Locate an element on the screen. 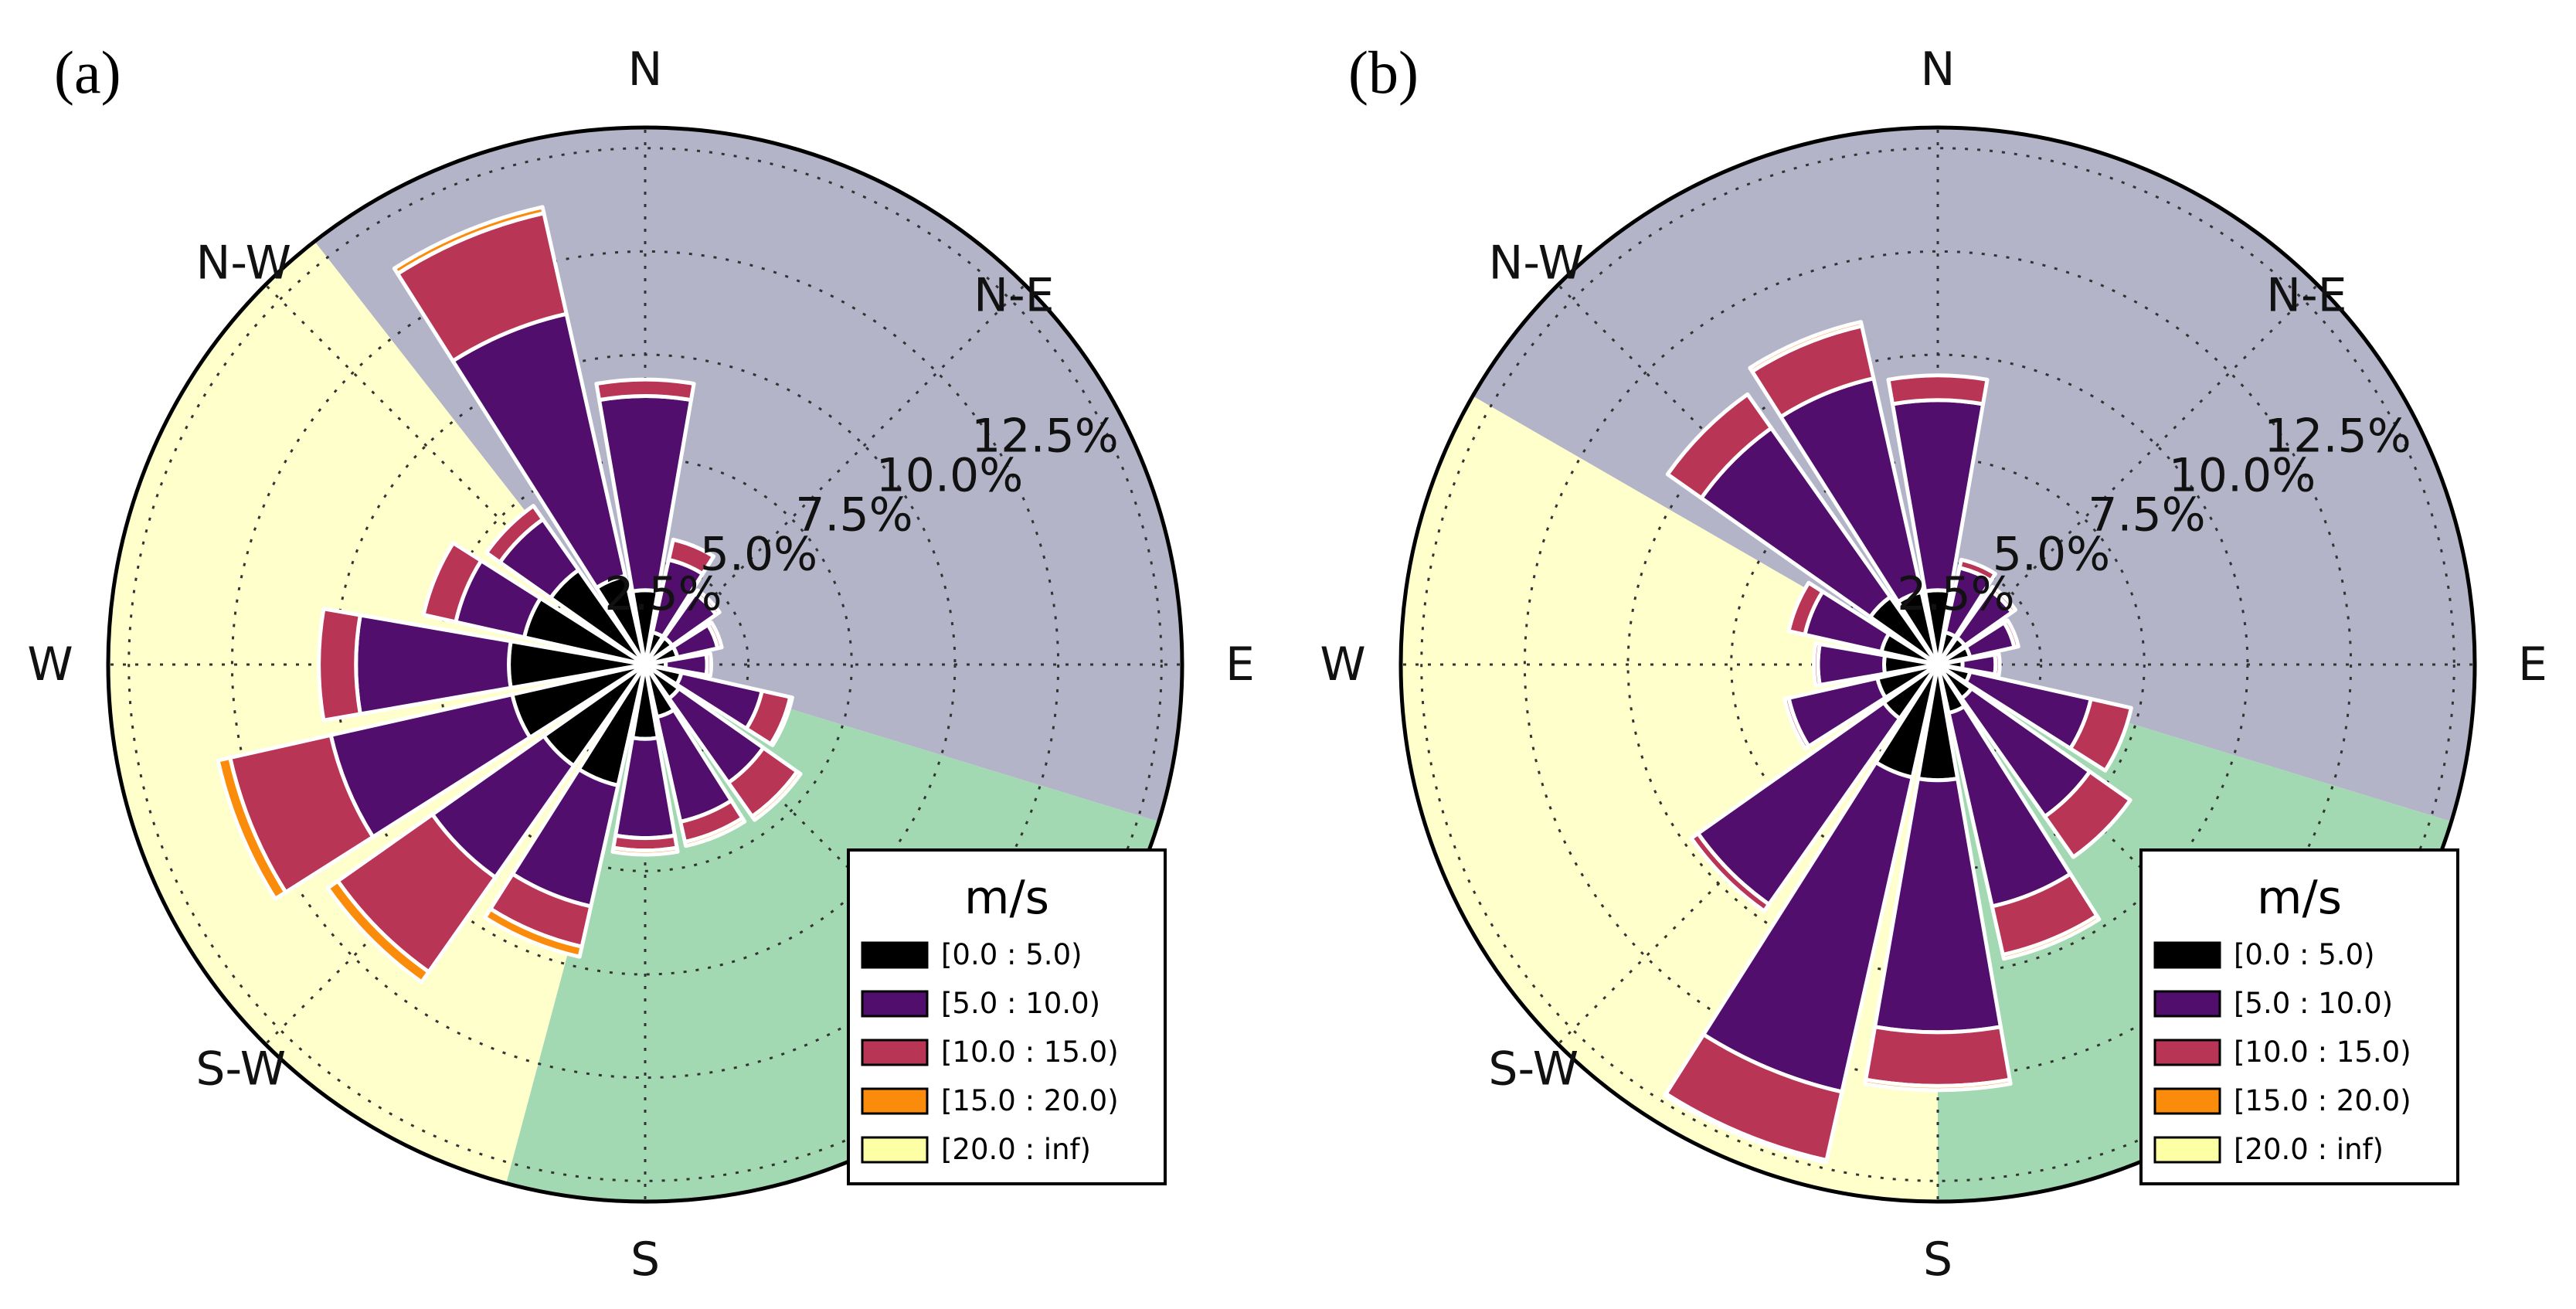 Image resolution: width=2576 pixels, height=1309 pixels. grid-circle is located at coordinates (645, 664).